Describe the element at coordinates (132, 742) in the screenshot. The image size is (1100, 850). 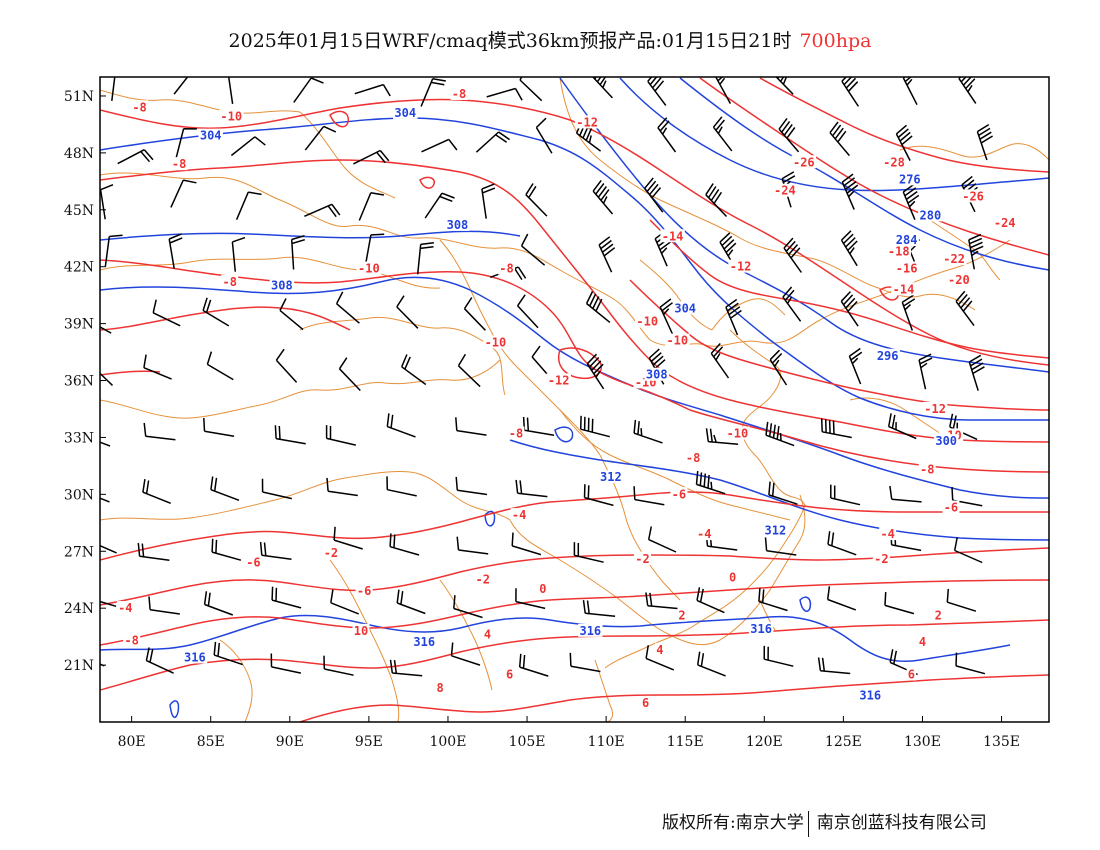
I see `lon-tick-label: 80E` at that location.